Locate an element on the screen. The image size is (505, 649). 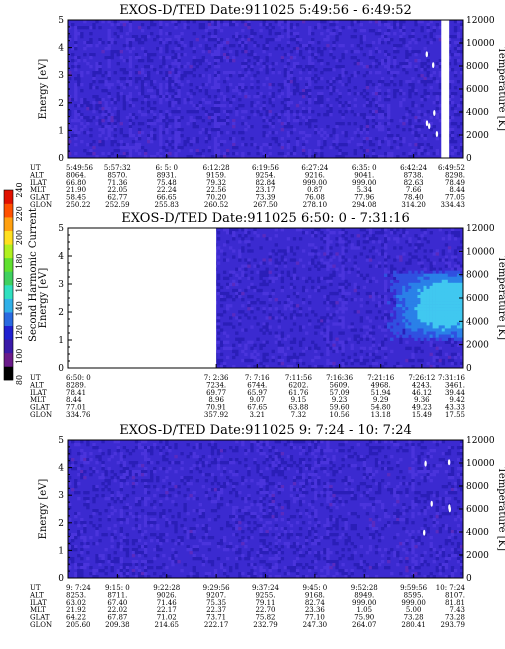
ephemeris-value: 999.00 is located at coordinates (315, 183).